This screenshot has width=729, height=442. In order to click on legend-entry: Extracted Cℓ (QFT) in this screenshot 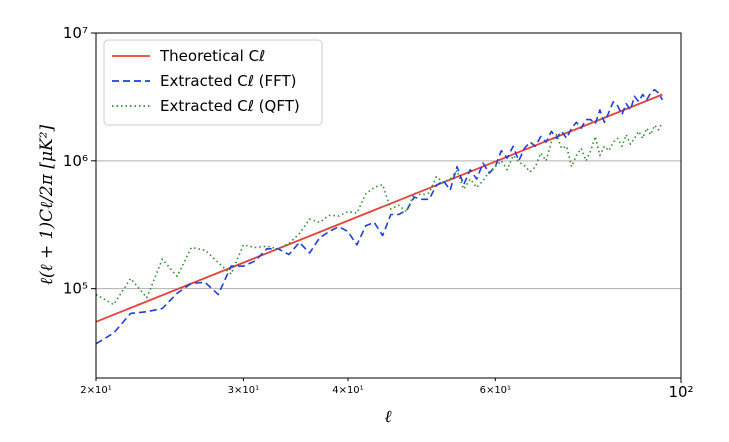, I will do `click(230, 106)`.